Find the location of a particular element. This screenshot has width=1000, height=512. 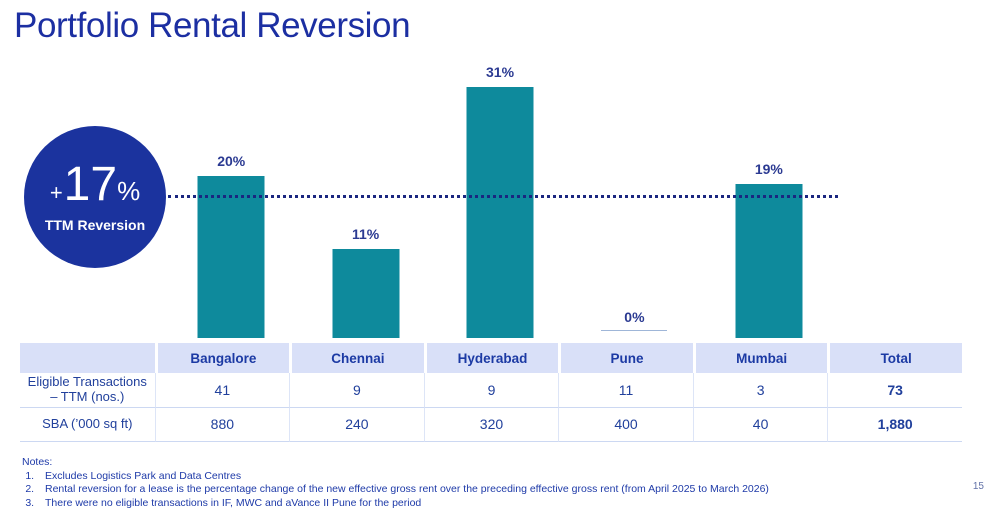

column-header-total: Total is located at coordinates (894, 358).